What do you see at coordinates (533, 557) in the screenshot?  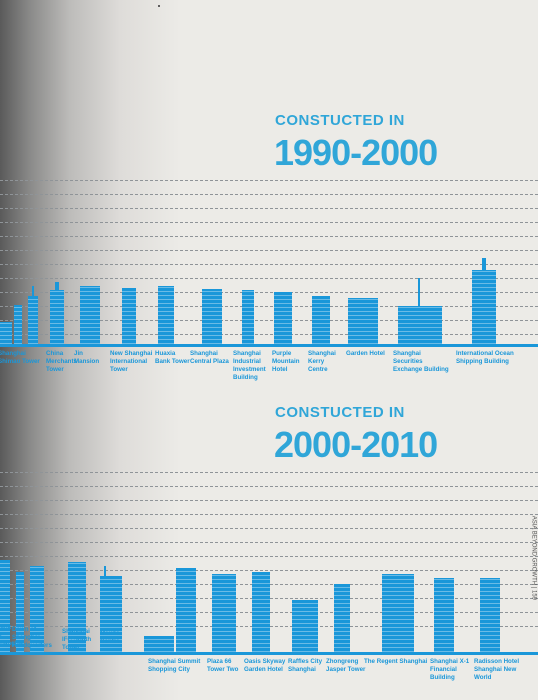 I see `page-folio: ASIA BEYOND GROWTH | 159` at bounding box center [533, 557].